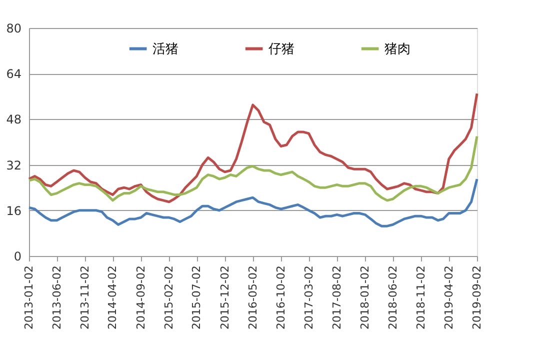 This screenshot has width=550, height=349. Describe the element at coordinates (309, 298) in the screenshot. I see `x-tick-label: 2017-03-02` at that location.